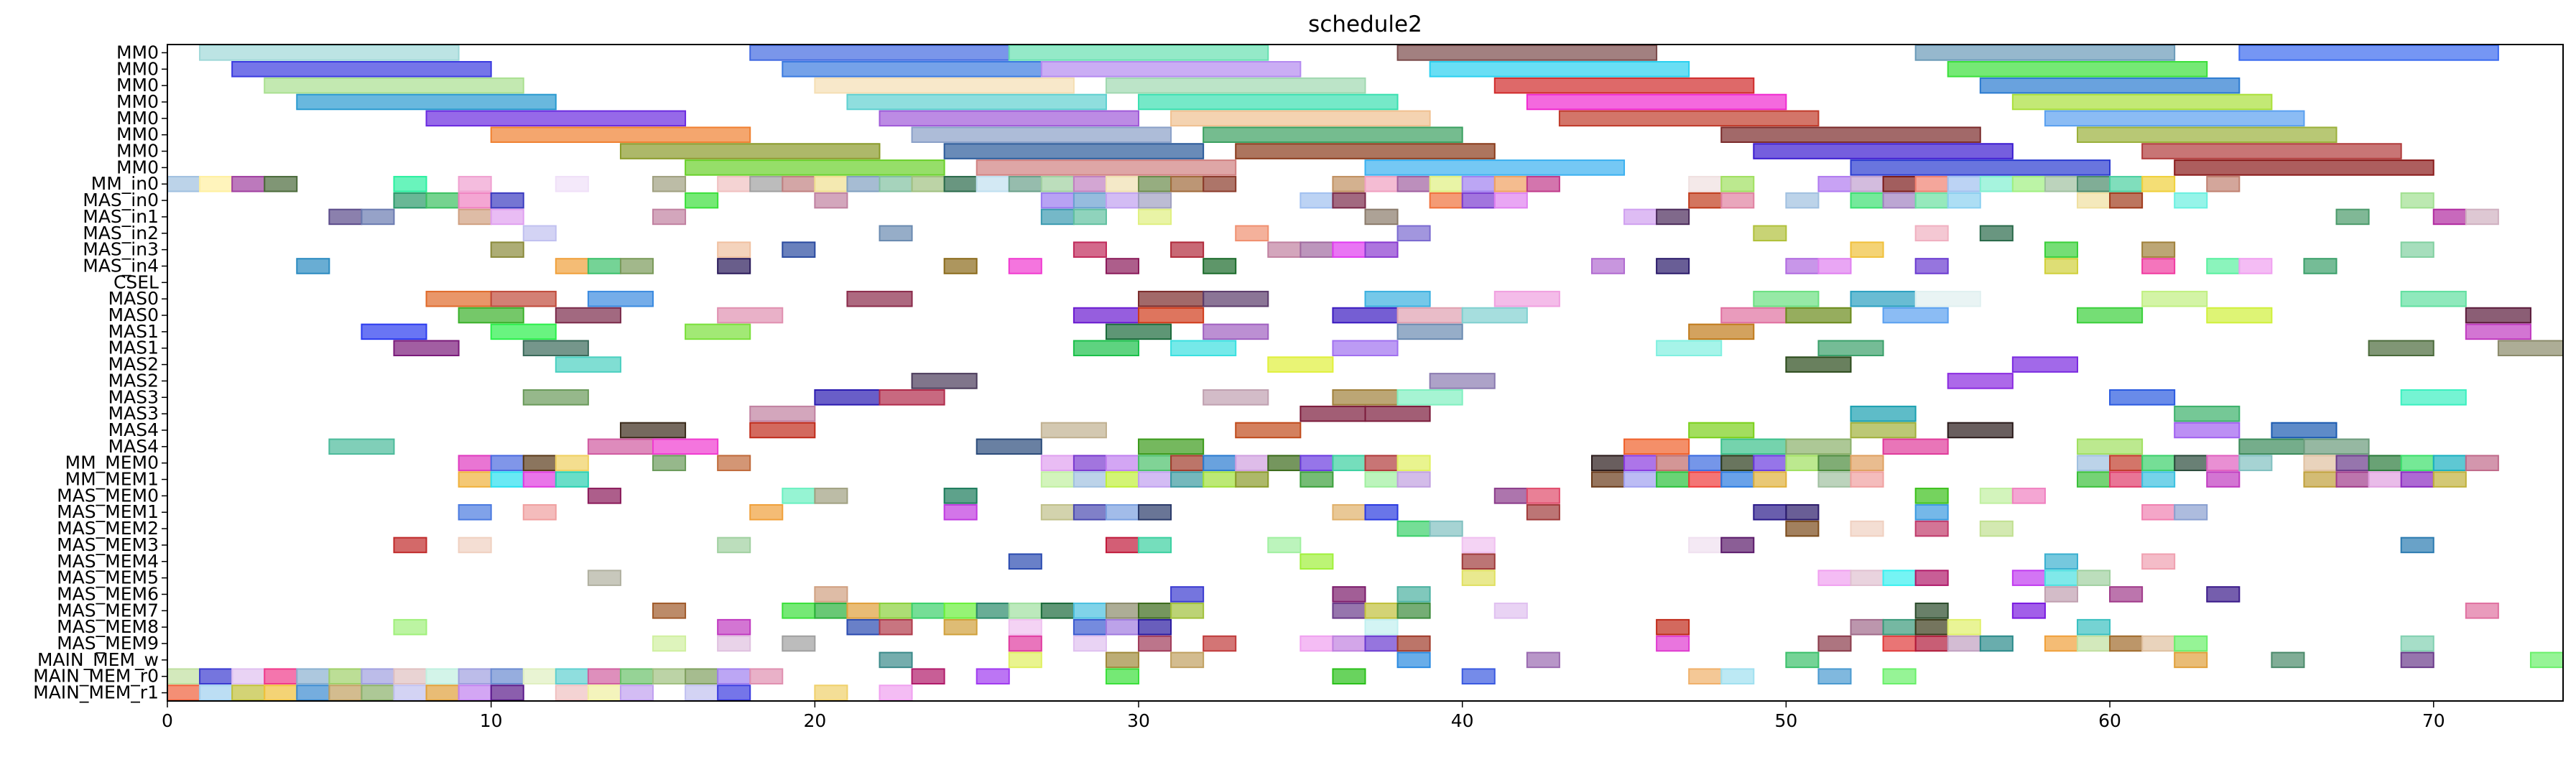 The height and width of the screenshot is (757, 2576). I want to click on y-tick-label: MAS_in3, so click(121, 250).